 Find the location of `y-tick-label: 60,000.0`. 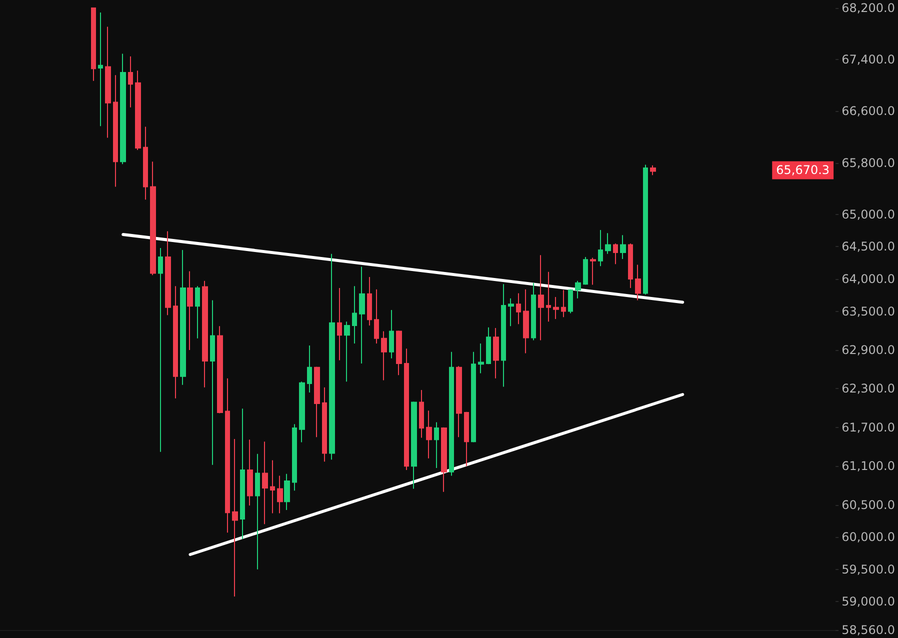

y-tick-label: 60,000.0 is located at coordinates (868, 537).